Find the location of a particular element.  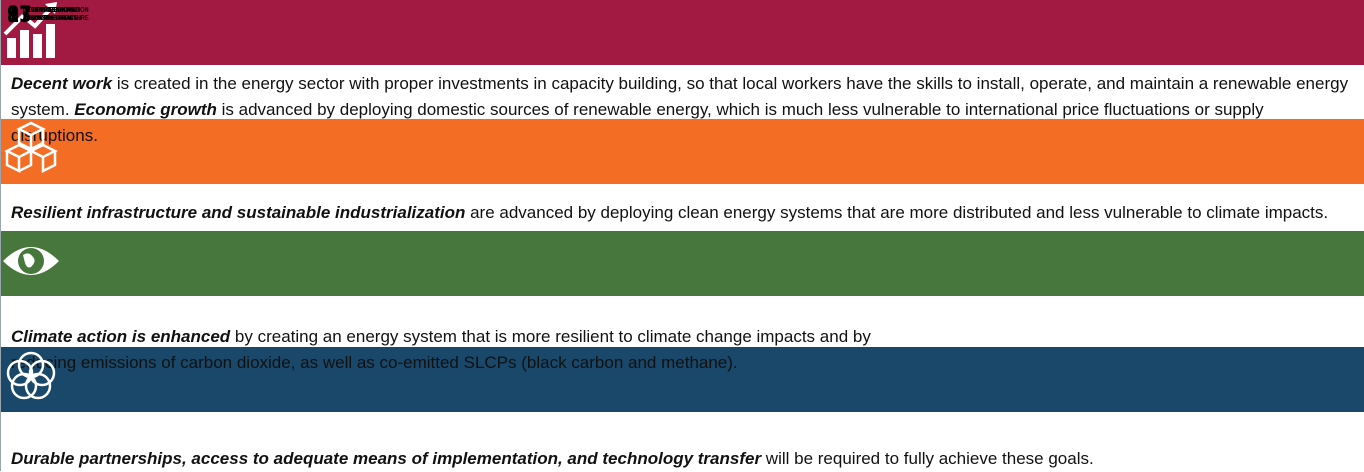

goal-number: 9 is located at coordinates (13, 15).